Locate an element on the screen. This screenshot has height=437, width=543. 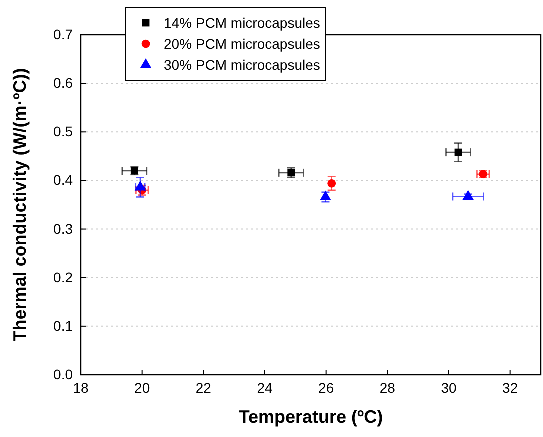
x-axis-title: Temperature (ºC) is located at coordinates (311, 417).